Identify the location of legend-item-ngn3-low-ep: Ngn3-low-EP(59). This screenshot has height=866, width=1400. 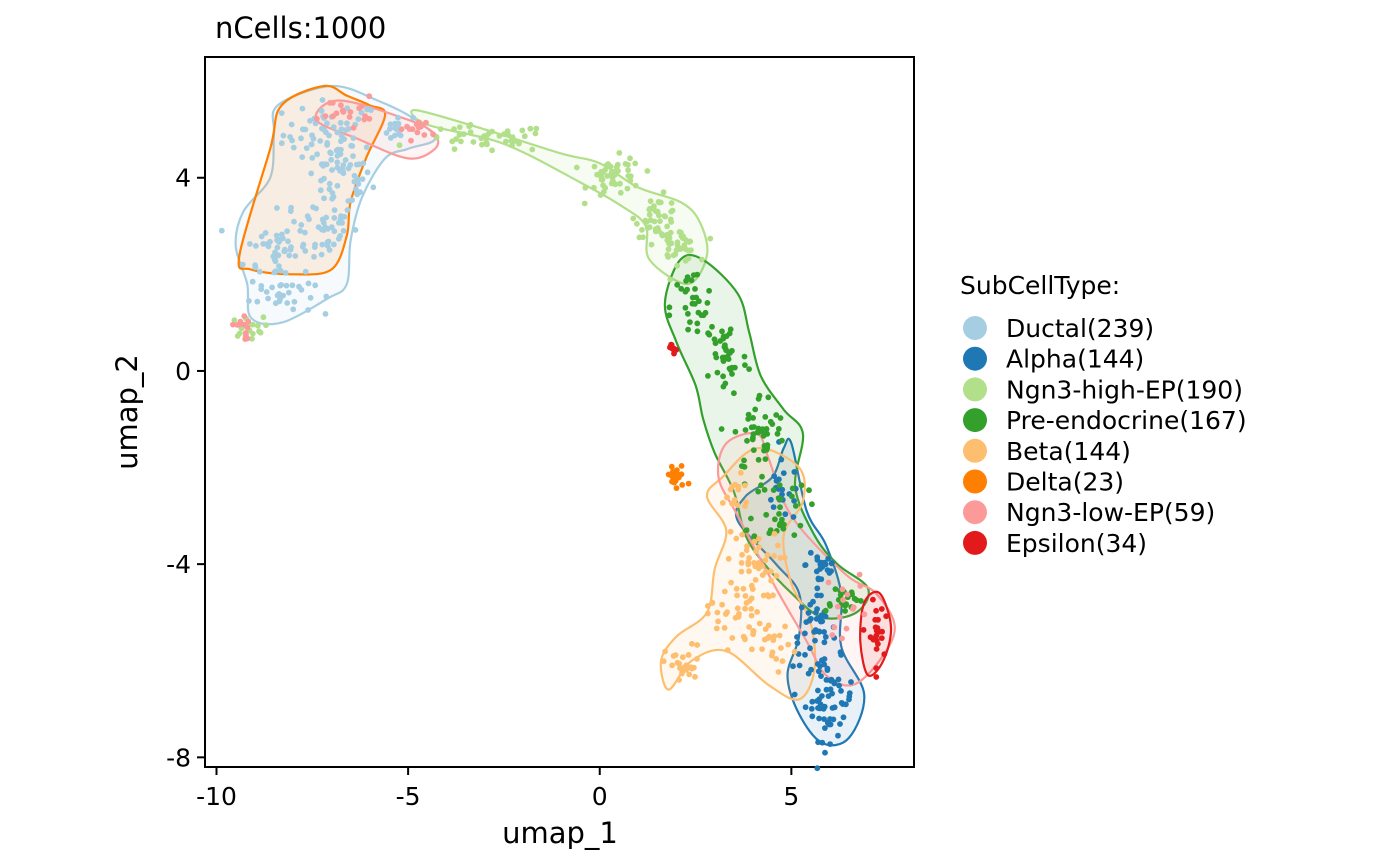
(1089, 512).